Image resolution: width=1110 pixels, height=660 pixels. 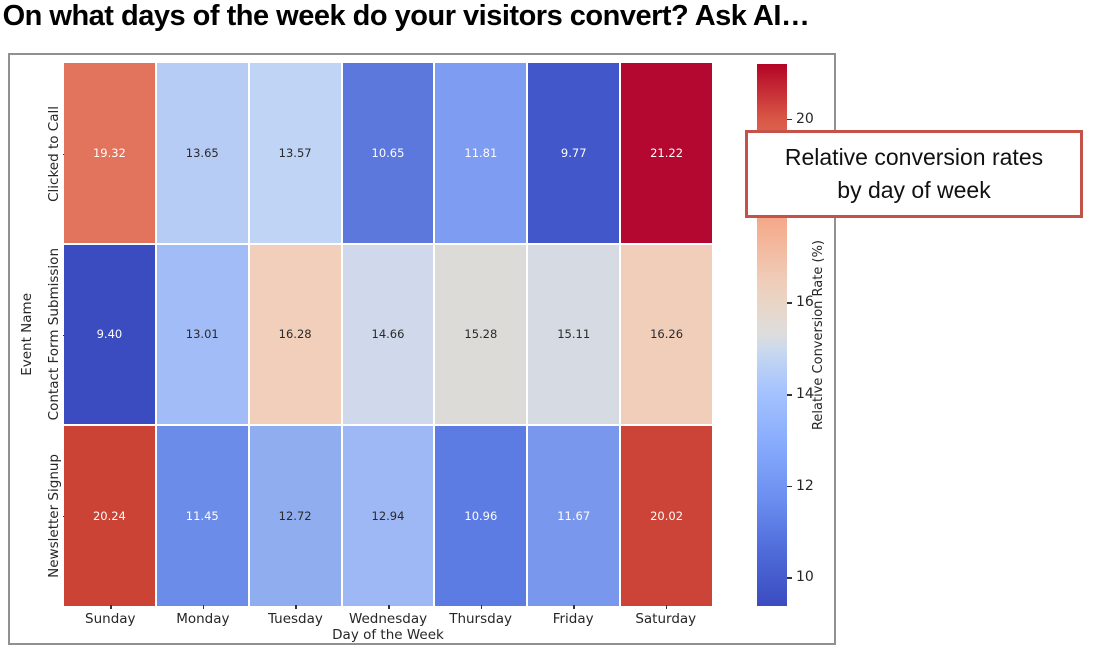 What do you see at coordinates (295, 153) in the screenshot?
I see `heatmap-cell: 13.57` at bounding box center [295, 153].